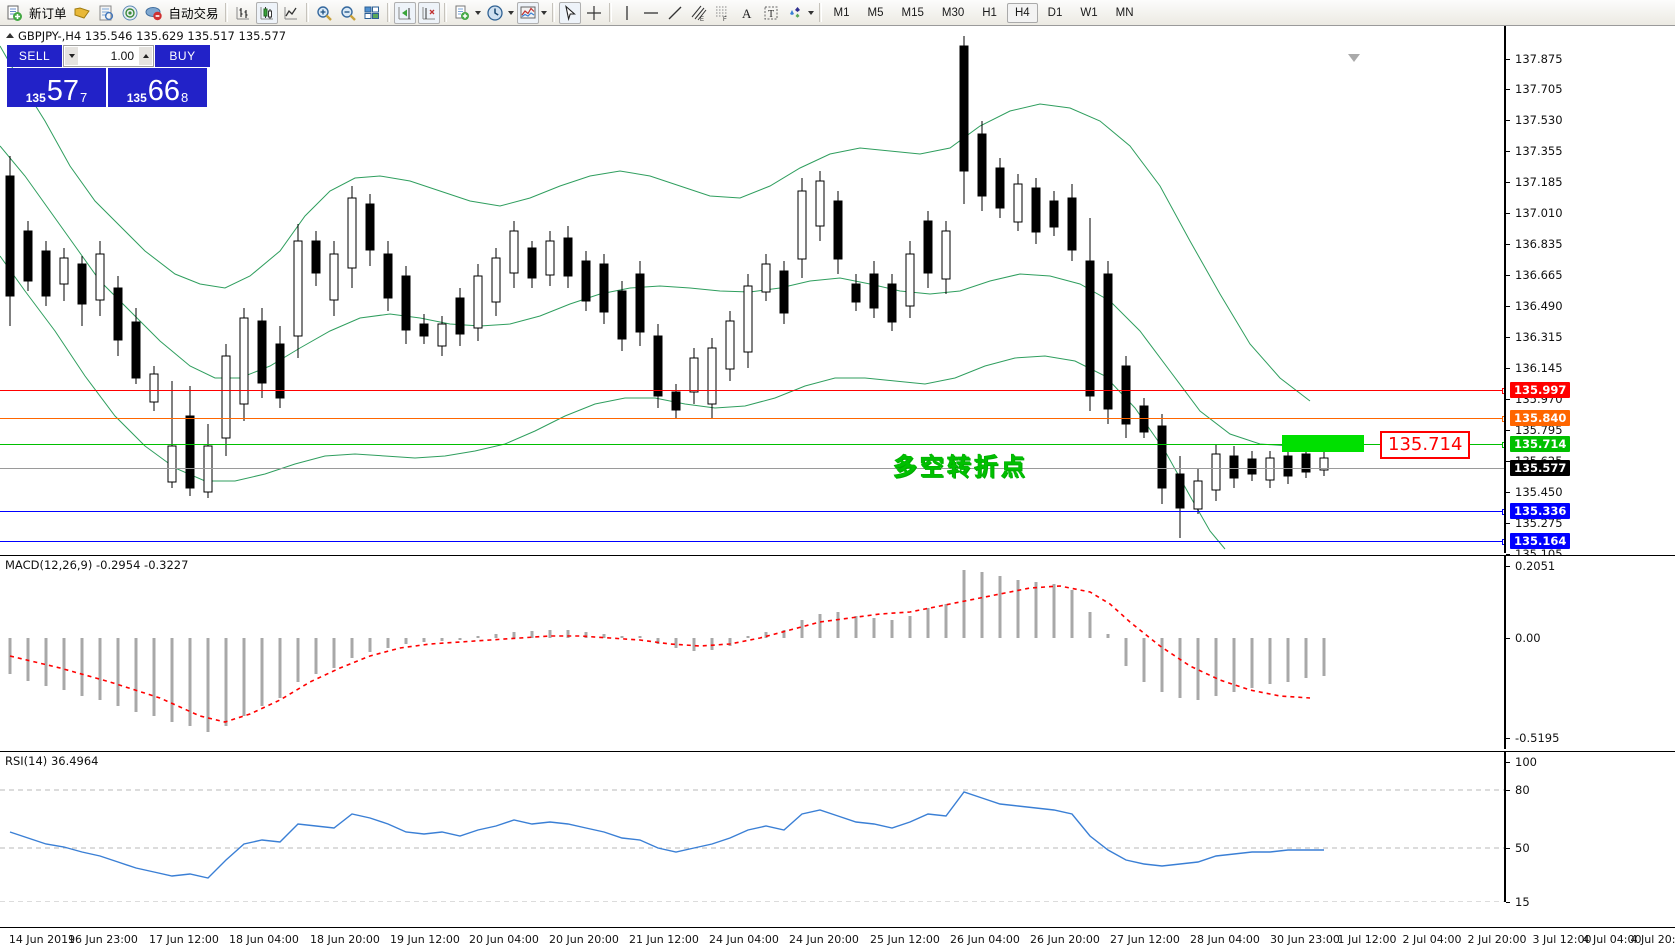 The image size is (1675, 951). Describe the element at coordinates (960, 467) in the screenshot. I see `chinese-annotation: 多空转折点` at that location.